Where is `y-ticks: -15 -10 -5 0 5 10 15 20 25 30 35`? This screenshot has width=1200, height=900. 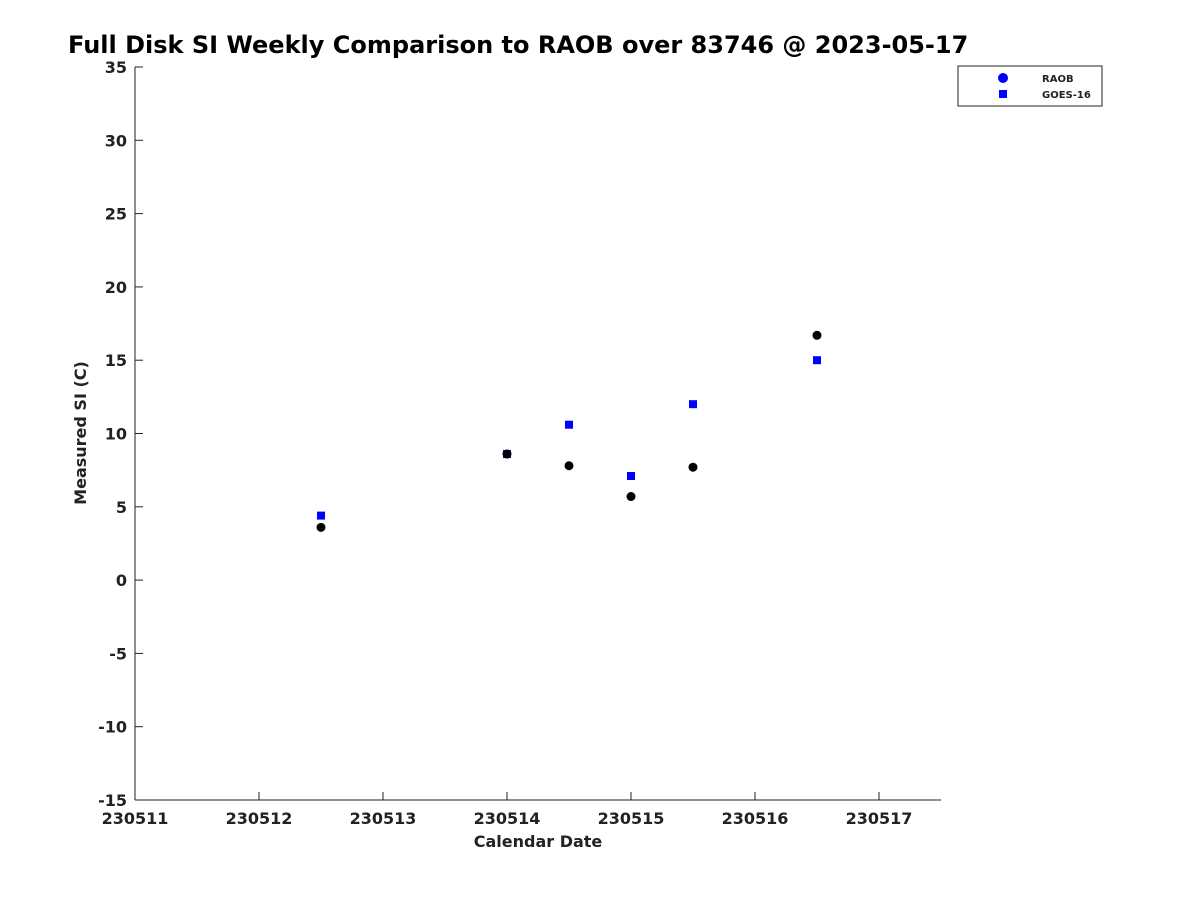 y-ticks: -15 -10 -5 0 5 10 15 20 25 30 35 is located at coordinates (120, 434).